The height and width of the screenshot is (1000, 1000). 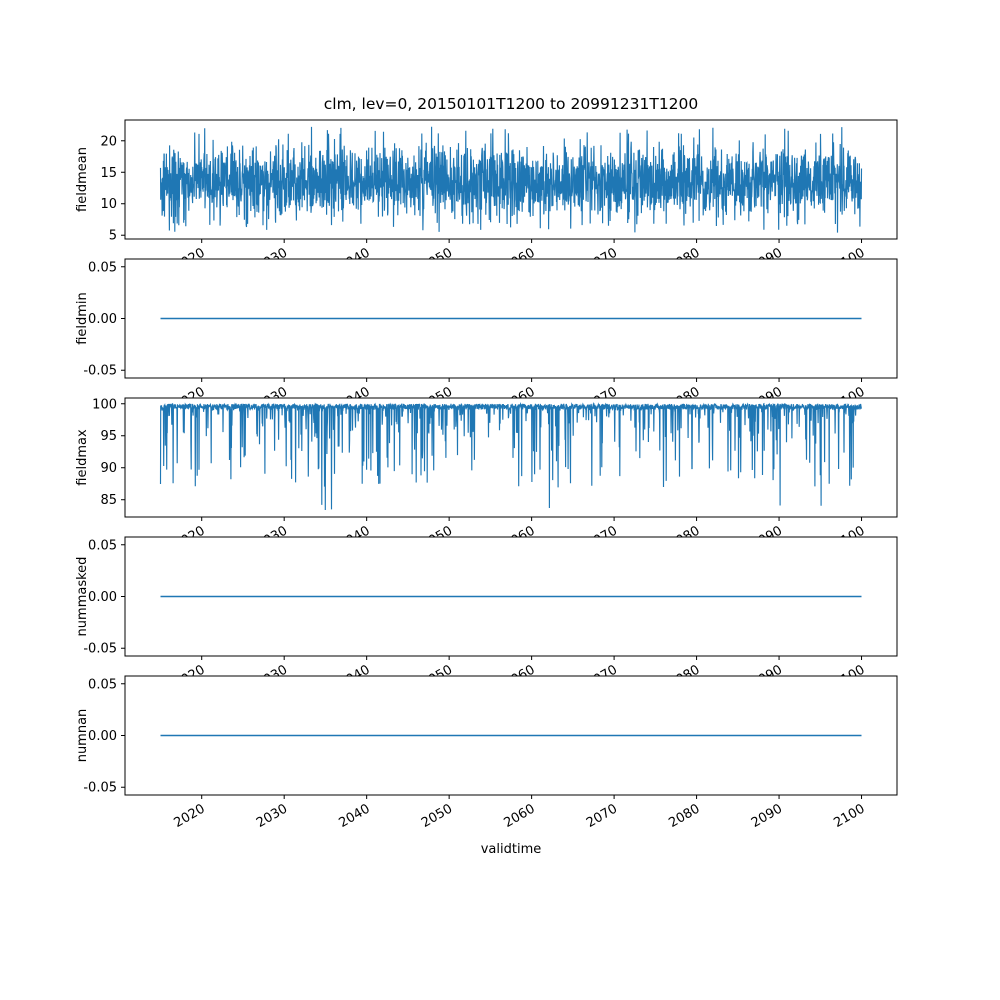 I want to click on y-axis-title-fieldmin: fieldmin, so click(x=82, y=318).